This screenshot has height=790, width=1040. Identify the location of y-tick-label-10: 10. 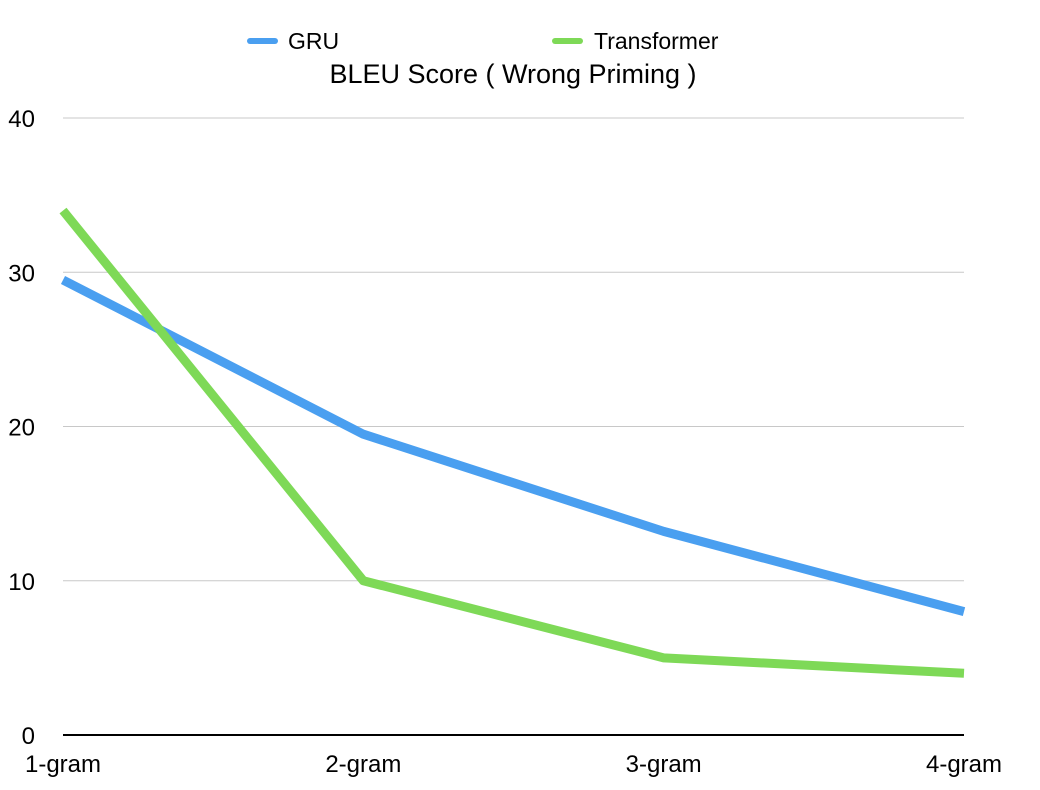
(21, 582).